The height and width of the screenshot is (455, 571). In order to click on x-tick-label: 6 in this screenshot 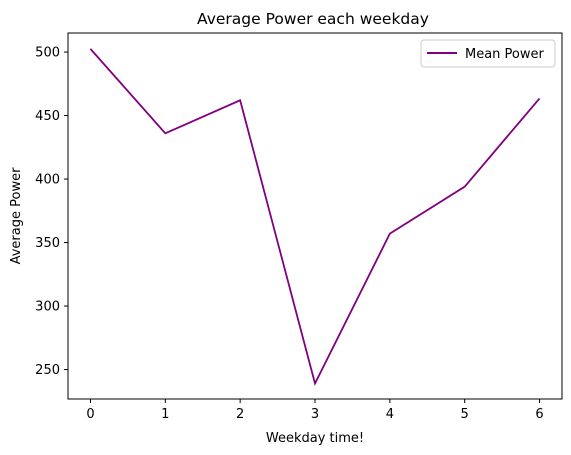, I will do `click(539, 414)`.